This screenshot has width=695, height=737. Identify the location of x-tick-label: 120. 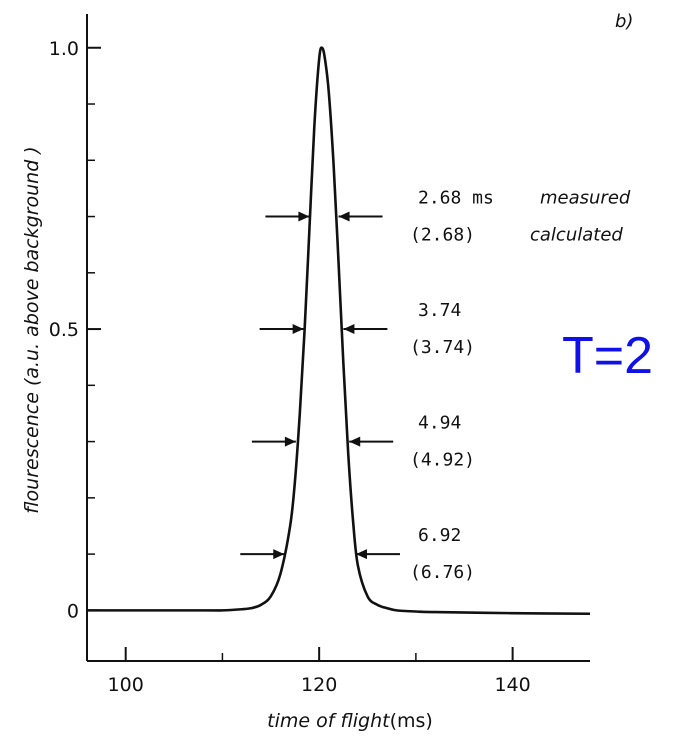
(319, 685).